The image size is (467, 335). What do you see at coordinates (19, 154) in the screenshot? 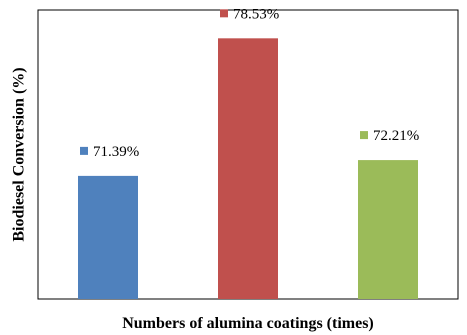
I see `y-axis-label: Biodiesel Conversion (%)` at bounding box center [19, 154].